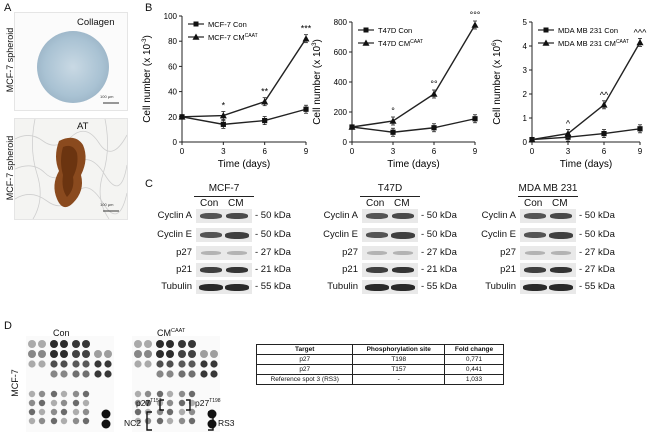  I want to click on bracket-t198, so click(188, 405).